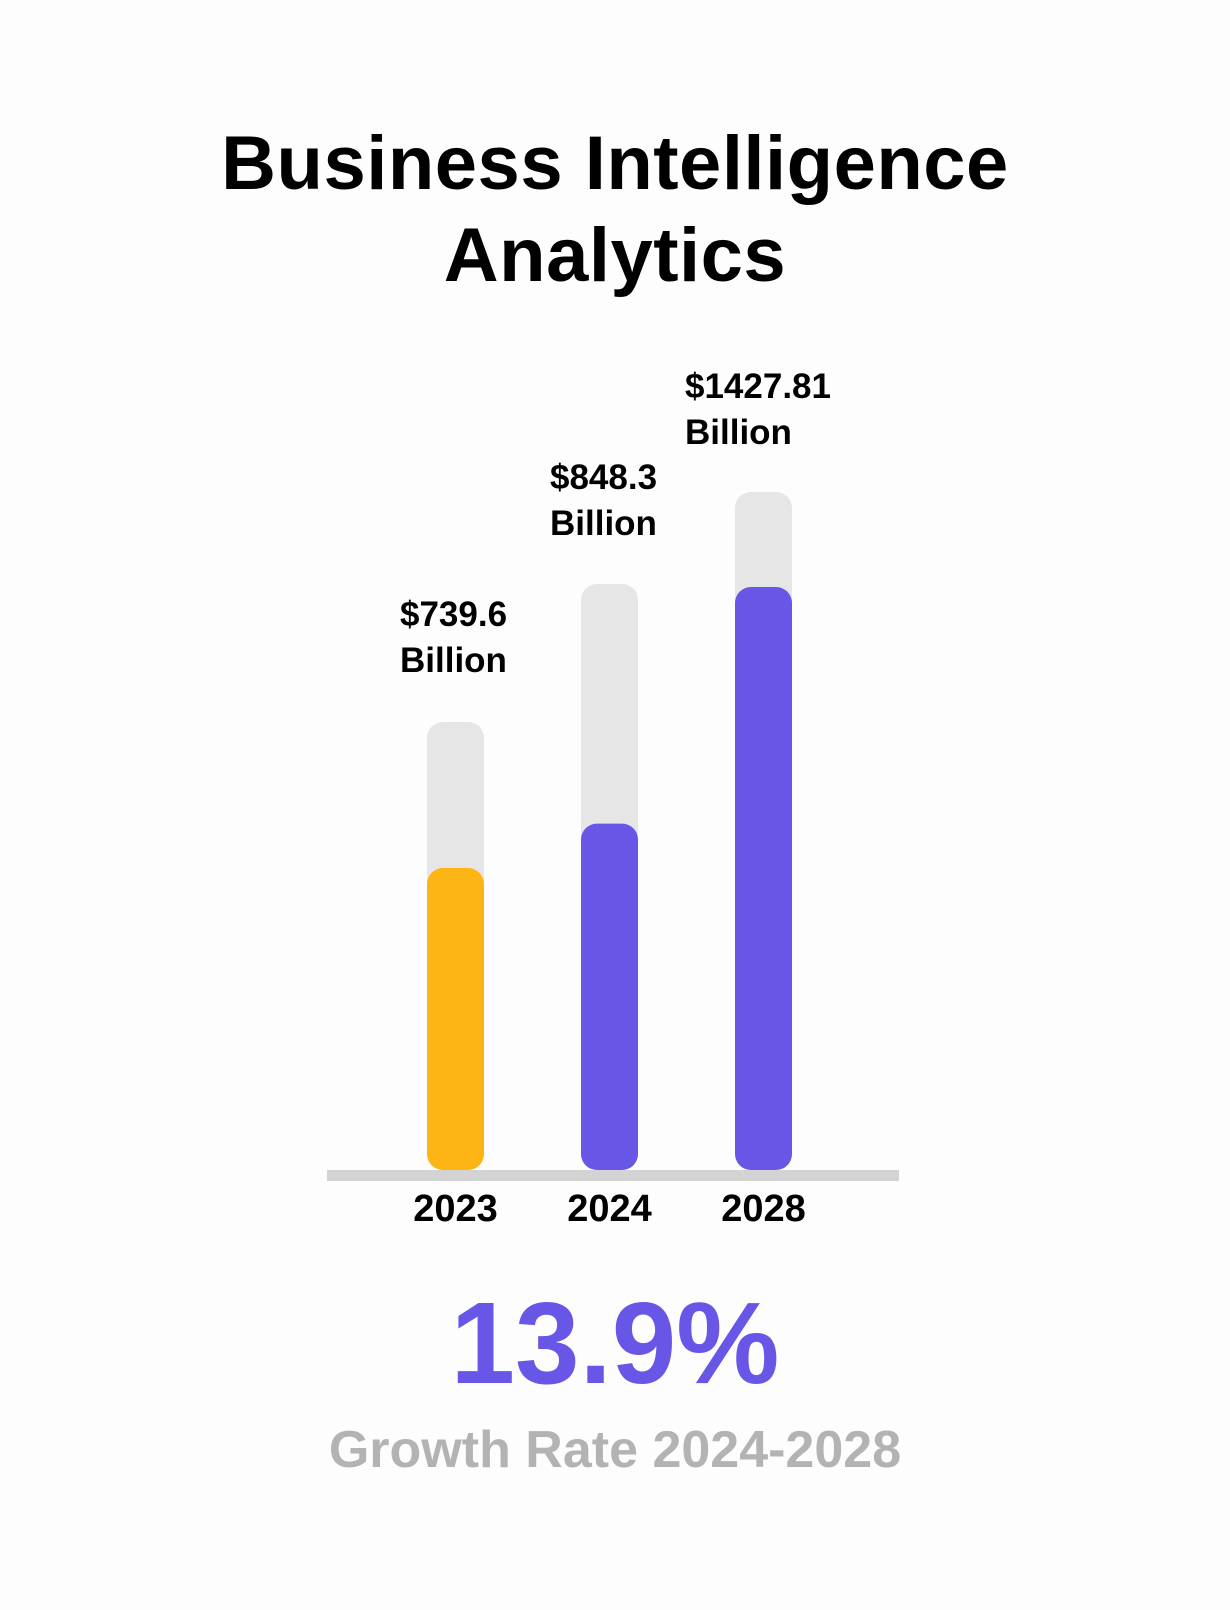 This screenshot has height=1610, width=1230. Describe the element at coordinates (615, 210) in the screenshot. I see `chart-title: Business Intelligence Analytics` at that location.